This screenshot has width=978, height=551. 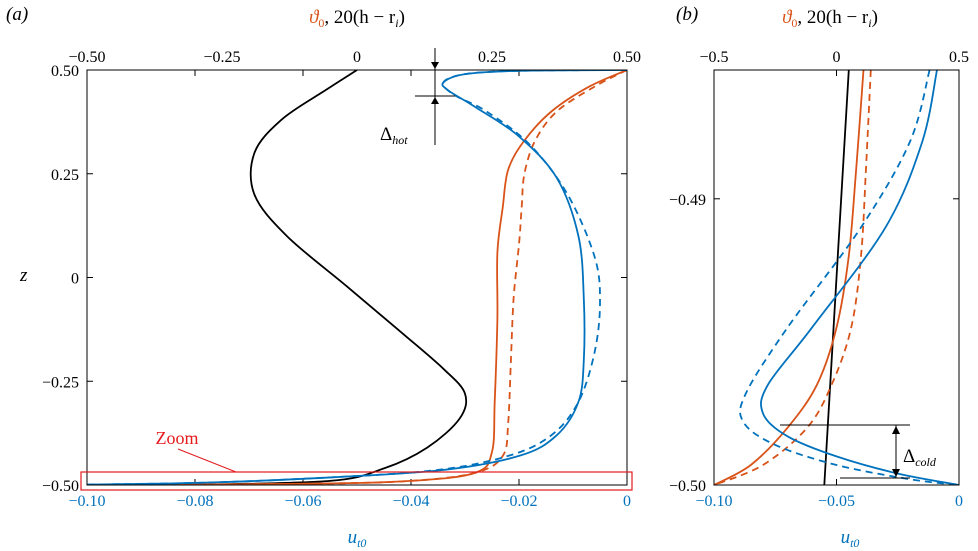 I want to click on panel-b-label: (b), so click(x=687, y=14).